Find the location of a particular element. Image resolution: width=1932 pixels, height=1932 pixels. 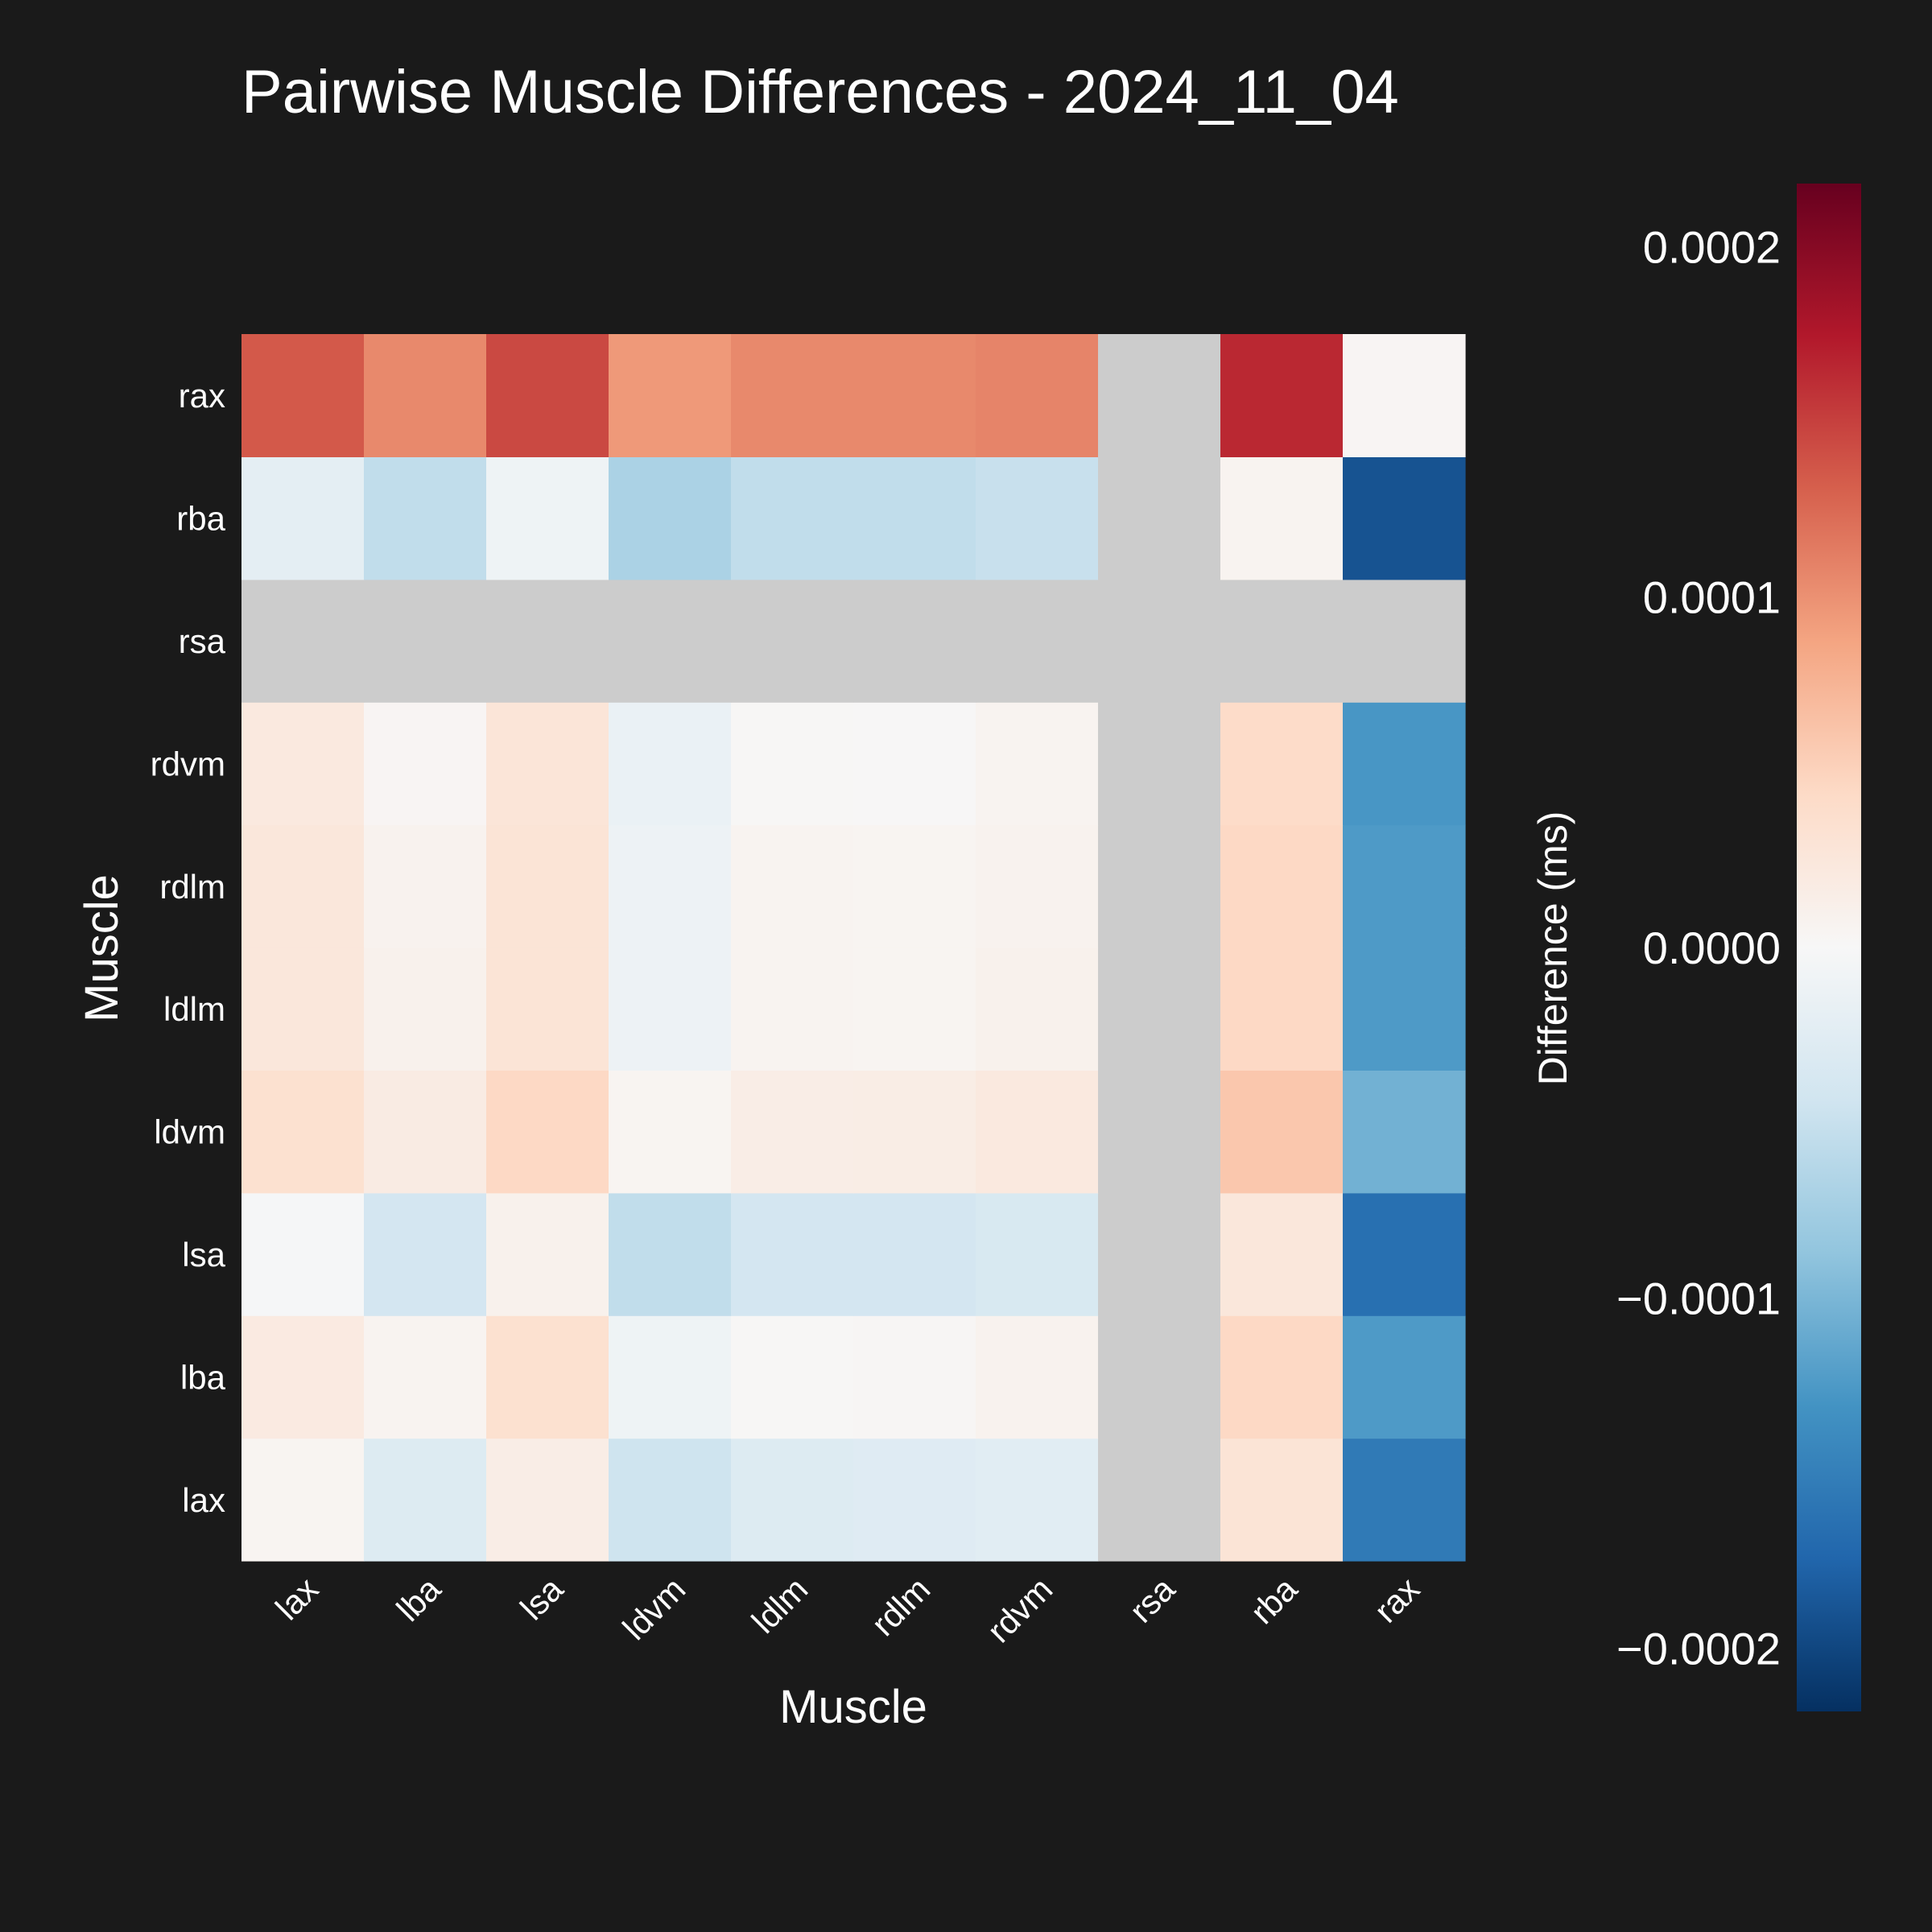

heatmap-cell-rax-lax is located at coordinates (303, 395).